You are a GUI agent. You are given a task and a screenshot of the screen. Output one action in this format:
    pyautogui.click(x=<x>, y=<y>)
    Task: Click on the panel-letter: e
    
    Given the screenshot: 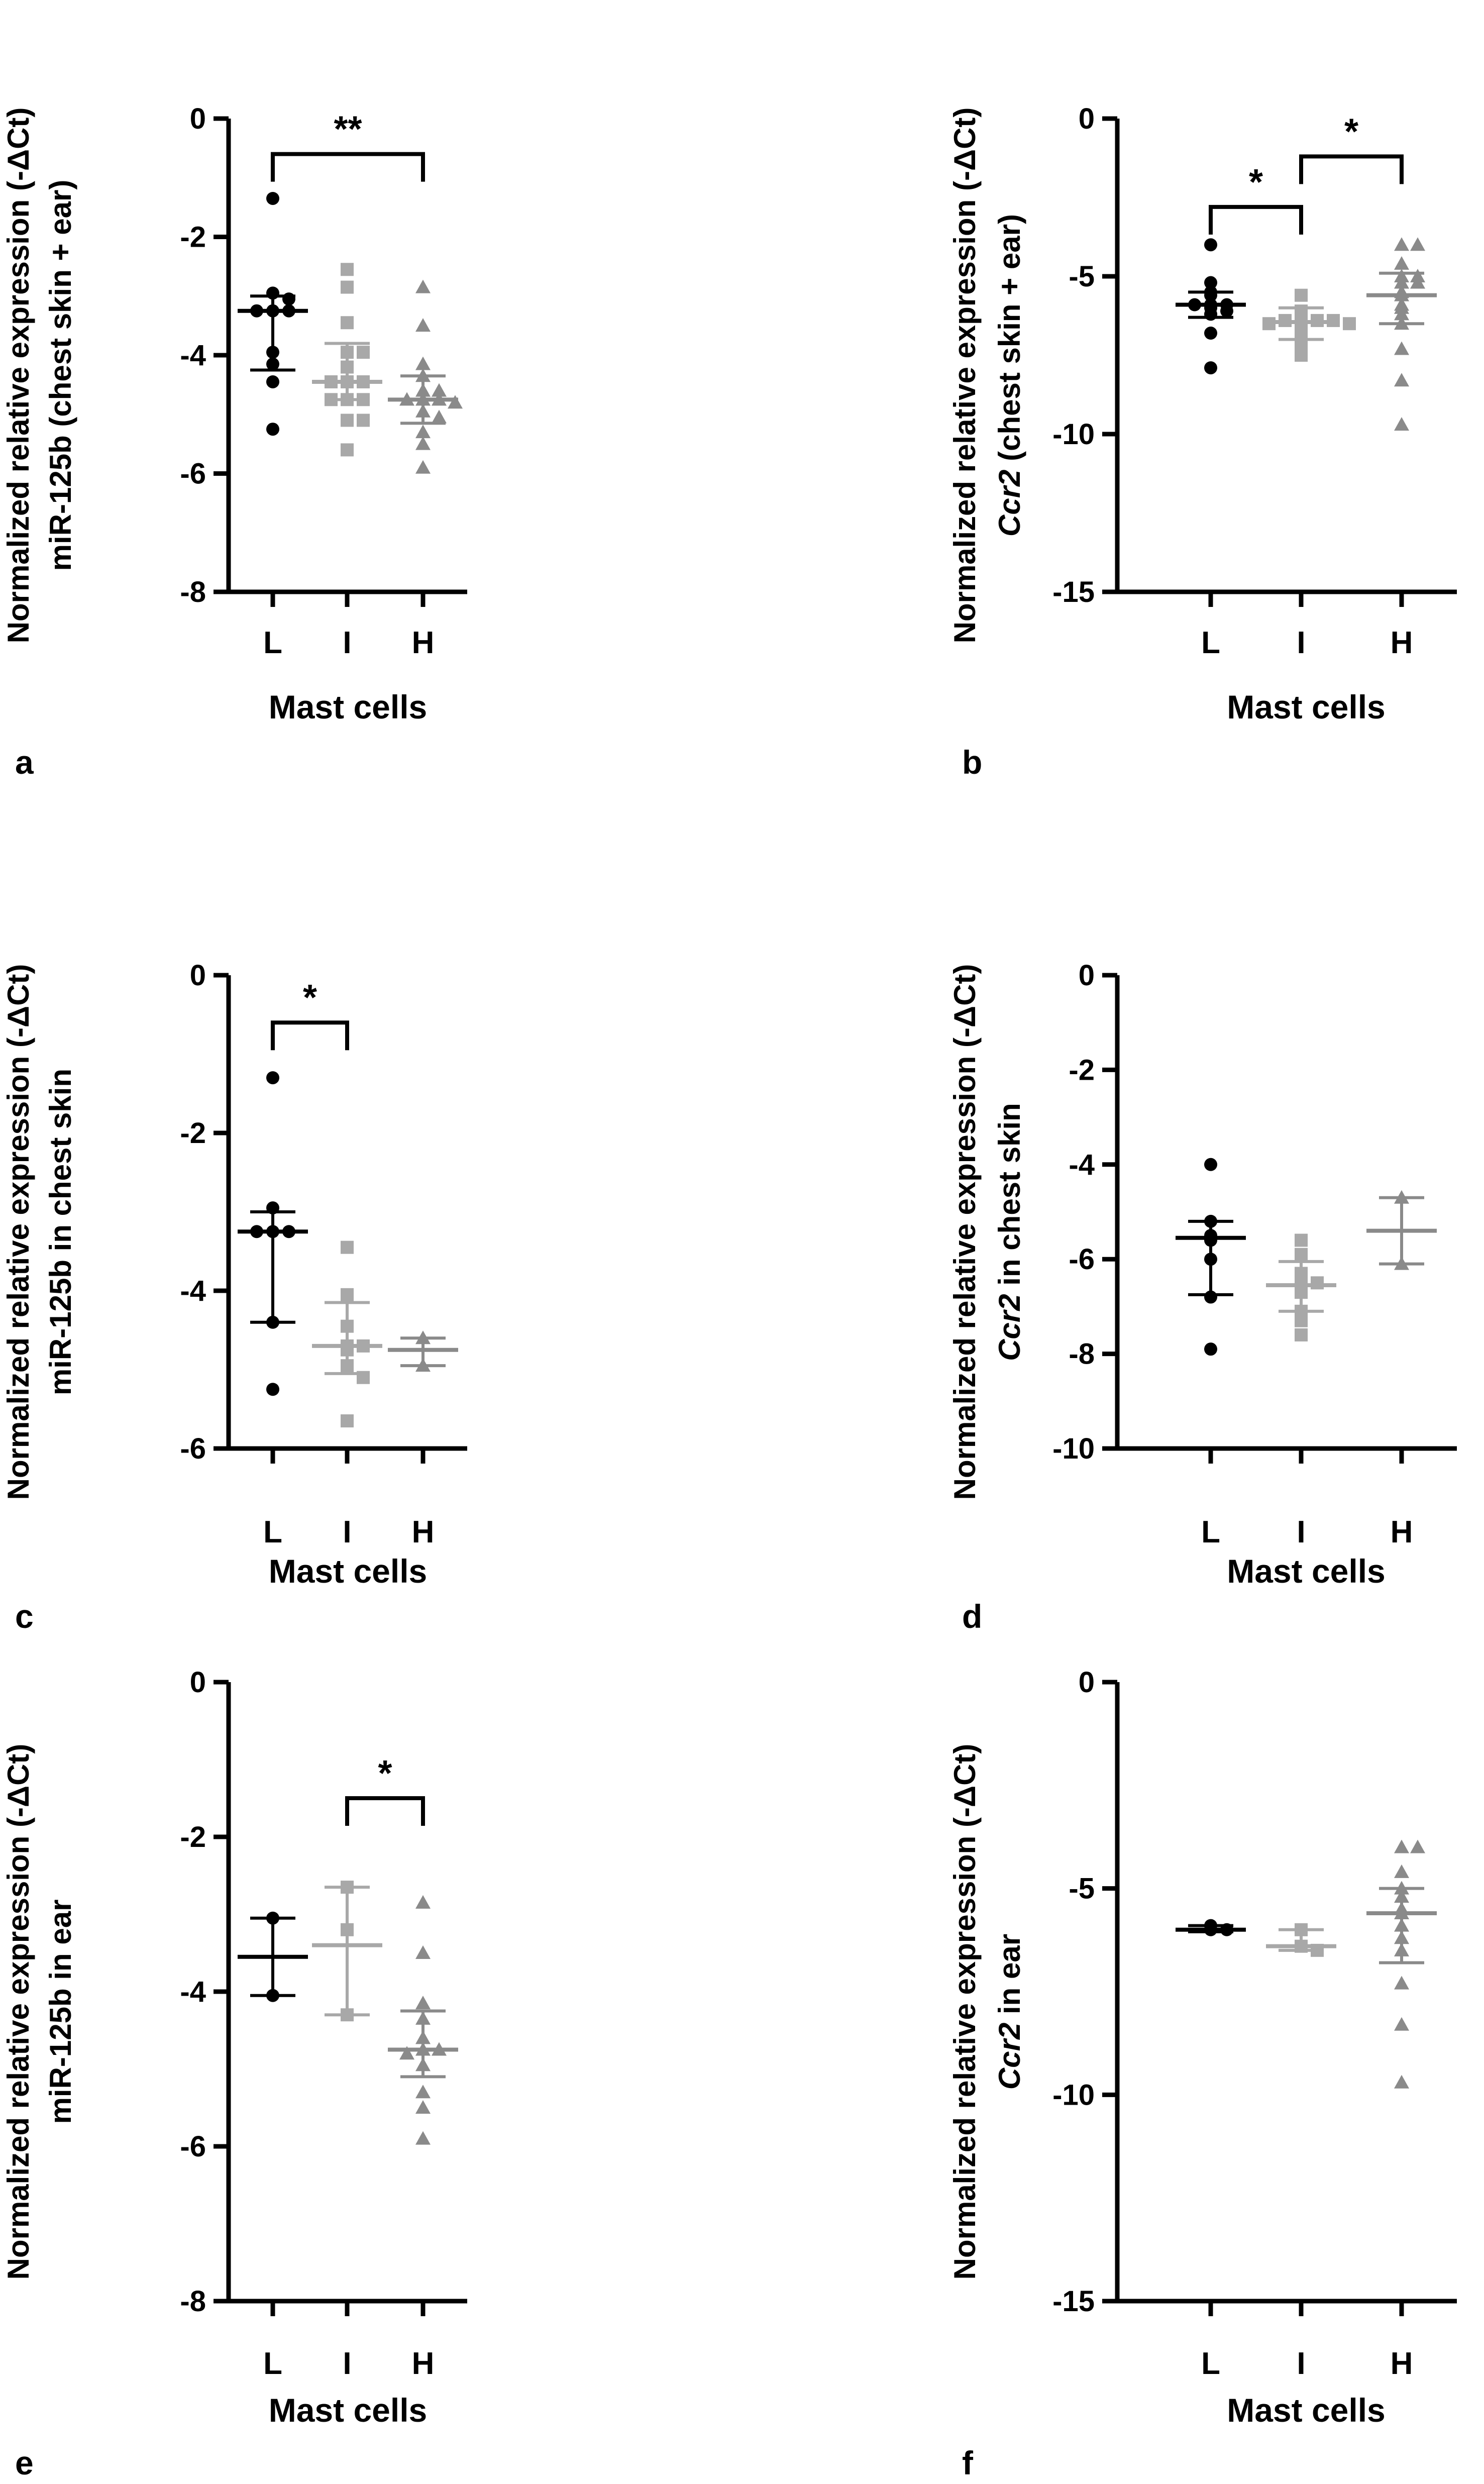 What is the action you would take?
    pyautogui.click(x=24, y=2462)
    